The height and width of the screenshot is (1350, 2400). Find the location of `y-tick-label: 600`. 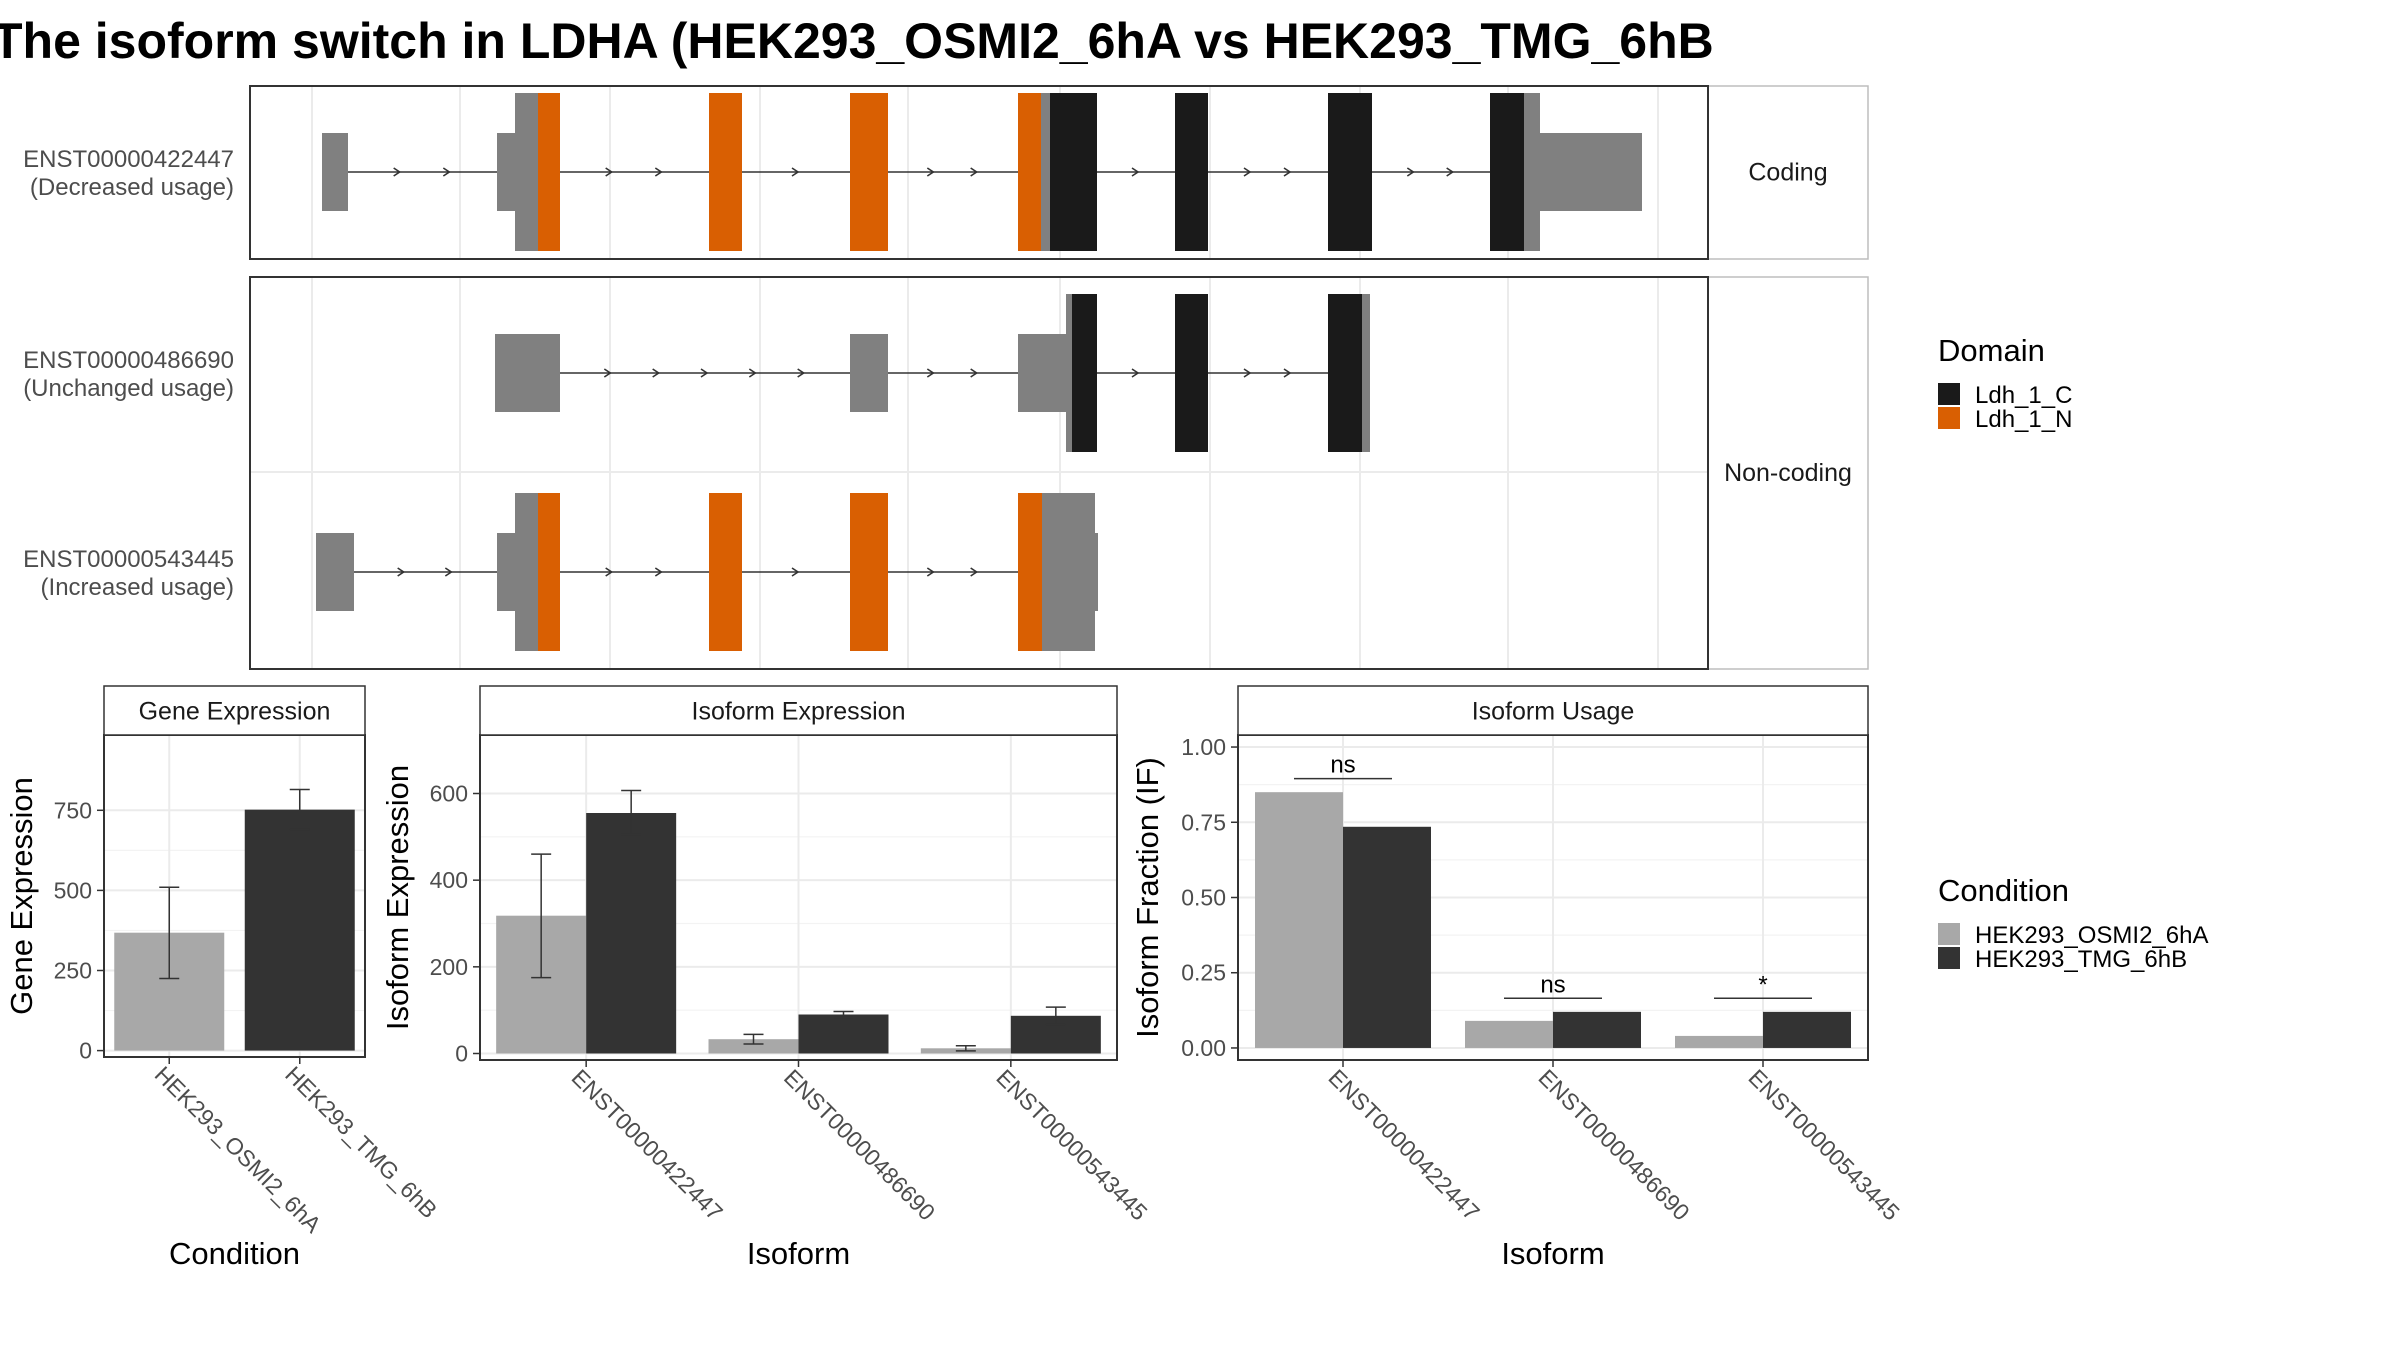

y-tick-label: 600 is located at coordinates (449, 794).